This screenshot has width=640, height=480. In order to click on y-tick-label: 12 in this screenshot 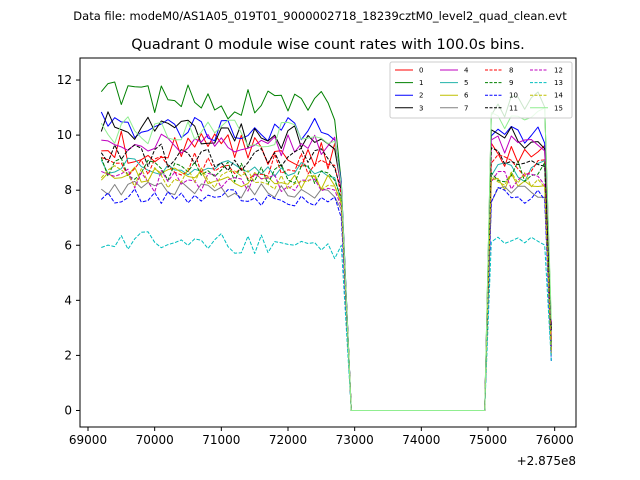, I will do `click(64, 80)`.